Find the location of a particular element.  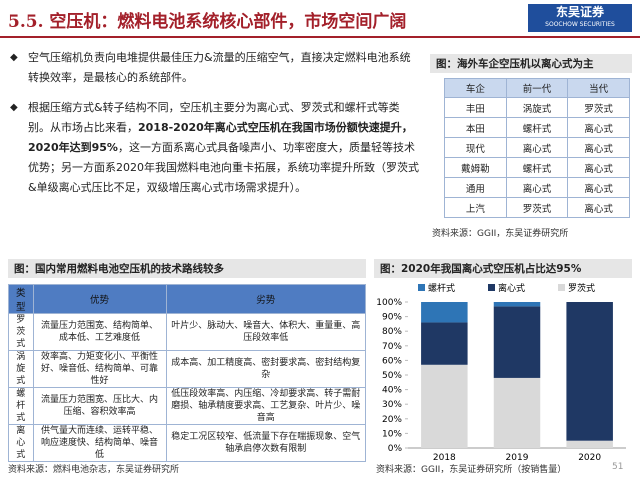

y-tick-label: 40% is located at coordinates (392, 391).